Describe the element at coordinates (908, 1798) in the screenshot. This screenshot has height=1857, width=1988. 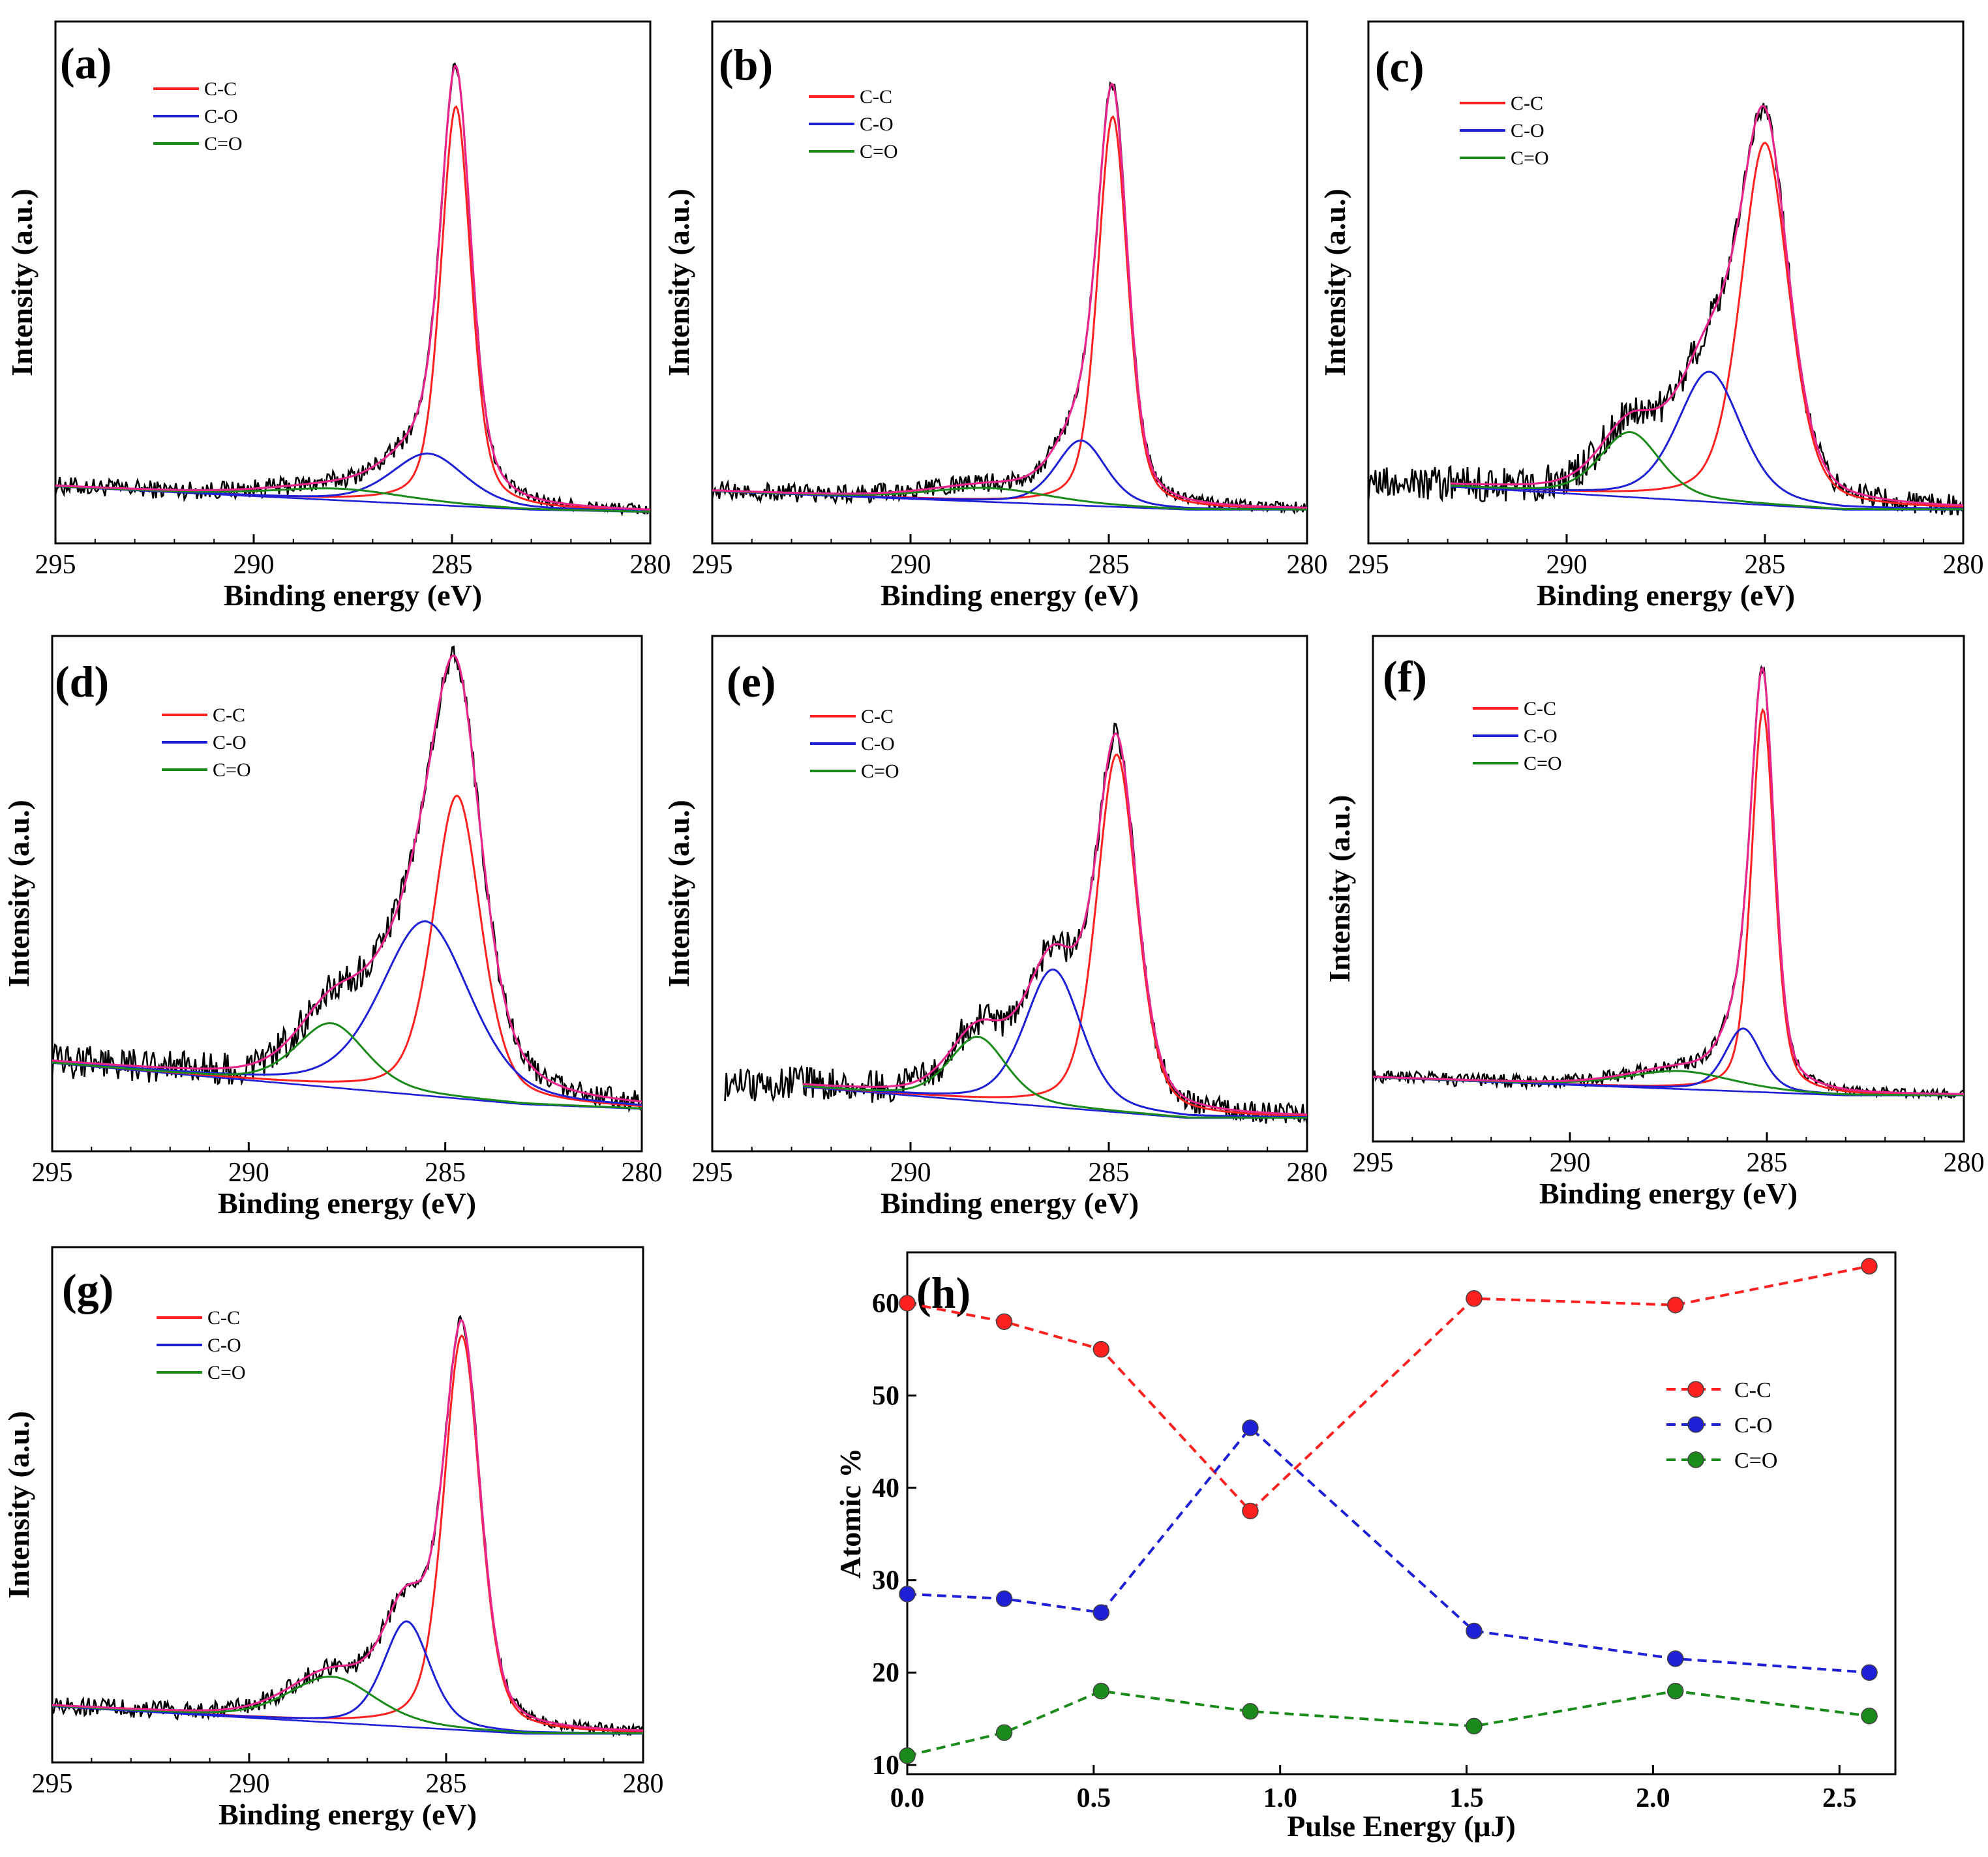
I see `x-tick-label: 0.0` at that location.